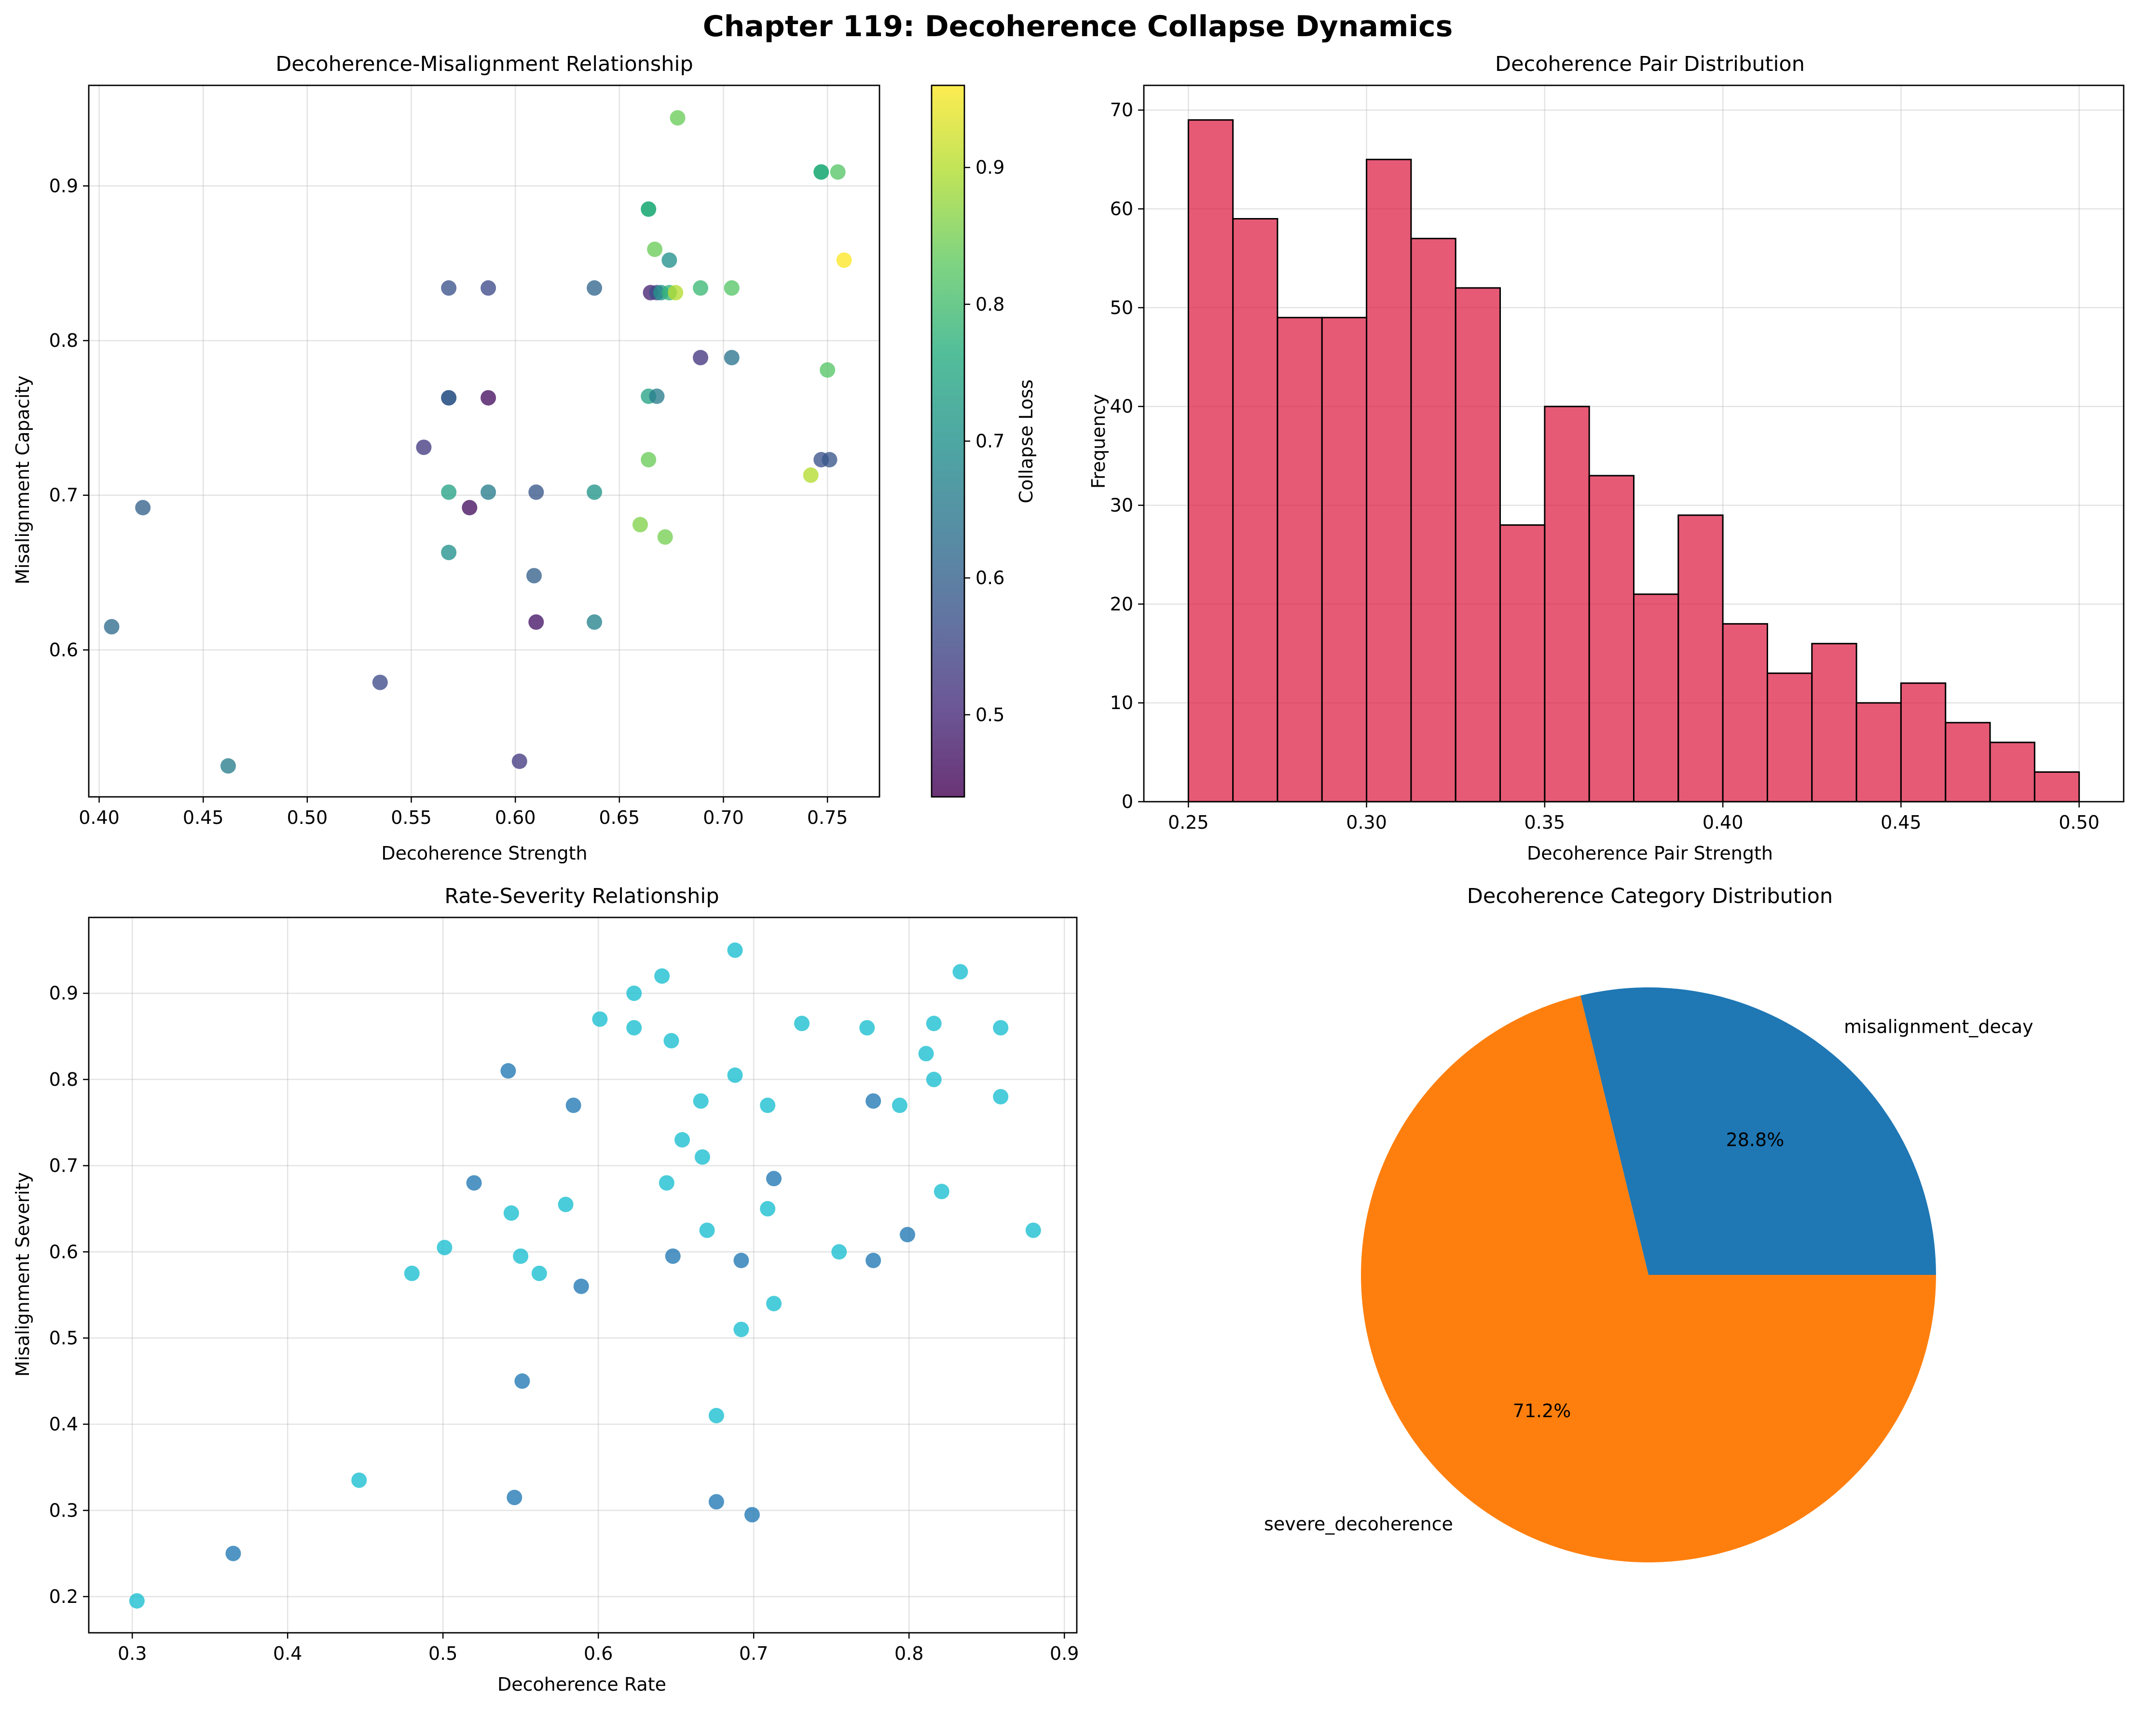  What do you see at coordinates (63, 649) in the screenshot?
I see `panel1-ytick-label: 0.6` at bounding box center [63, 649].